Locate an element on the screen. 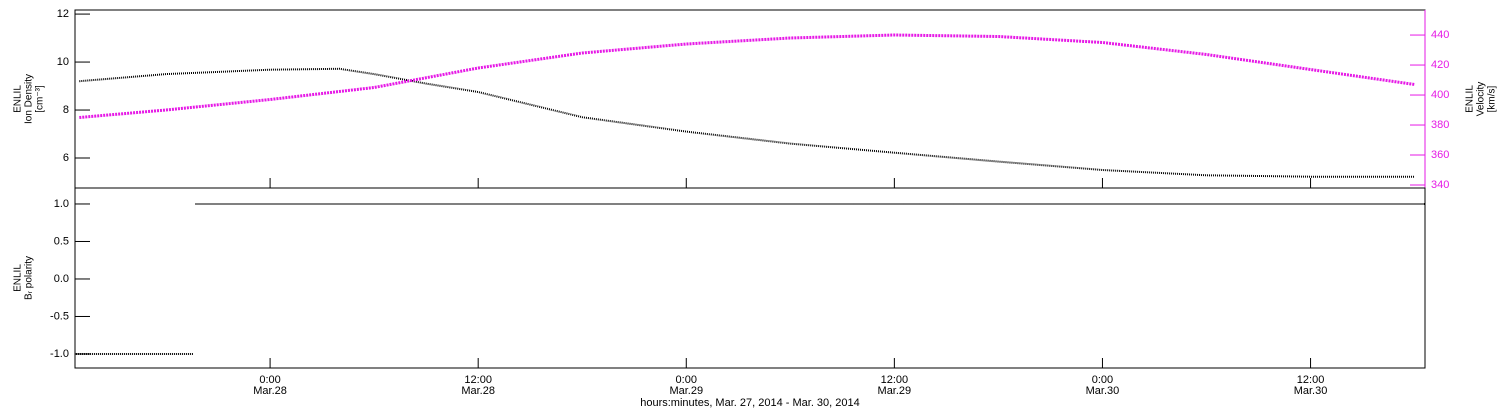  x-tick-label: 12:00 Mar.30 is located at coordinates (1311, 385).